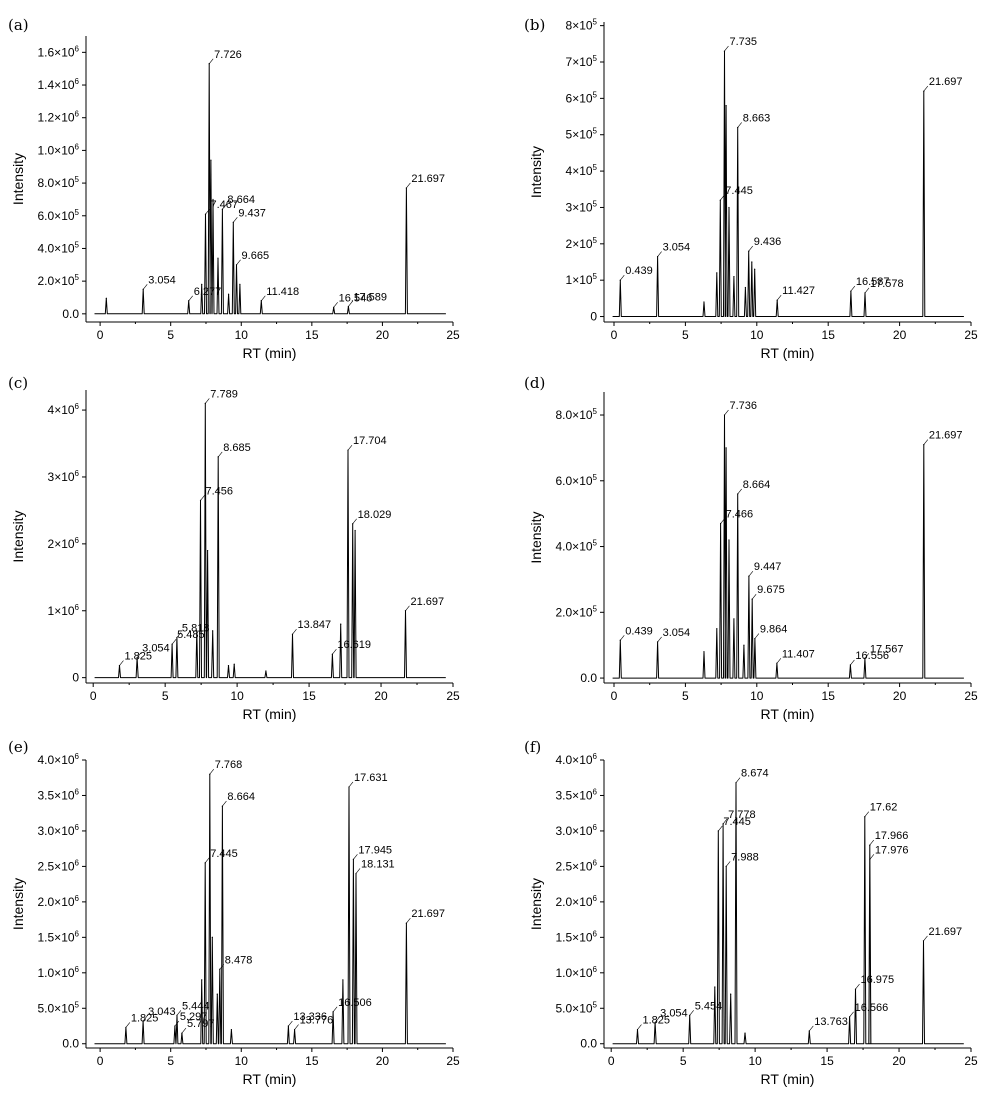 The width and height of the screenshot is (998, 1098). I want to click on peak-label: 16.556, so click(872, 656).